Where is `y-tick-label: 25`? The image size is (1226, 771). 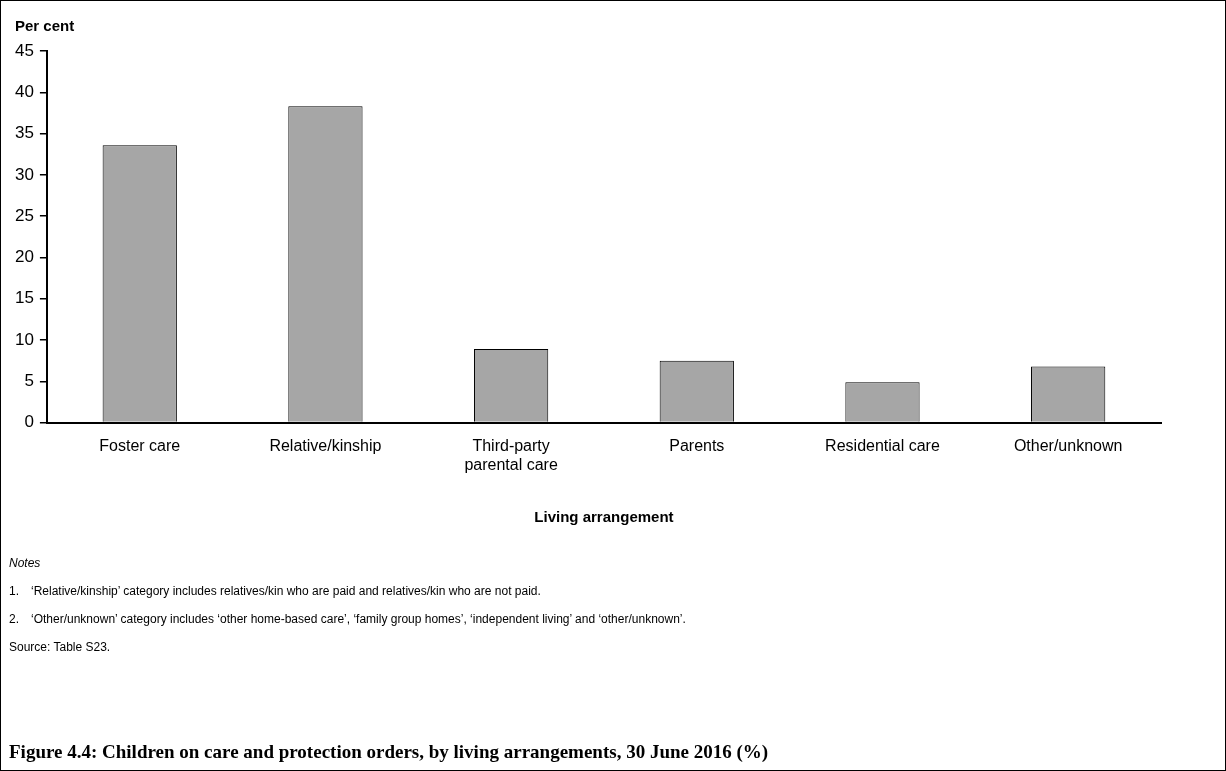
y-tick-label: 25 is located at coordinates (24, 215).